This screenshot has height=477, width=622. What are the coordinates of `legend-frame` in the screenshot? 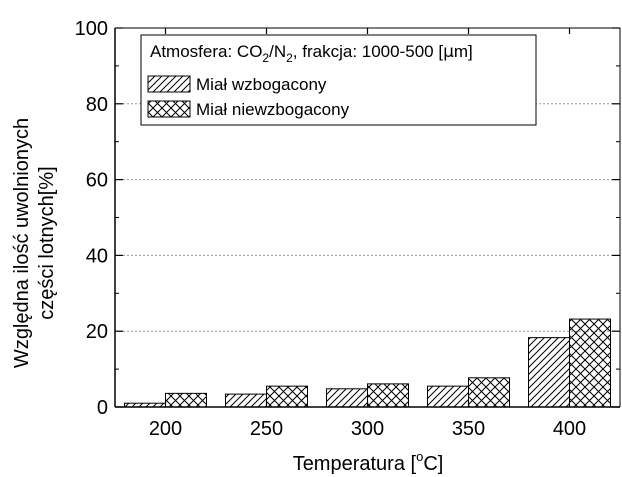 It's located at (338, 80).